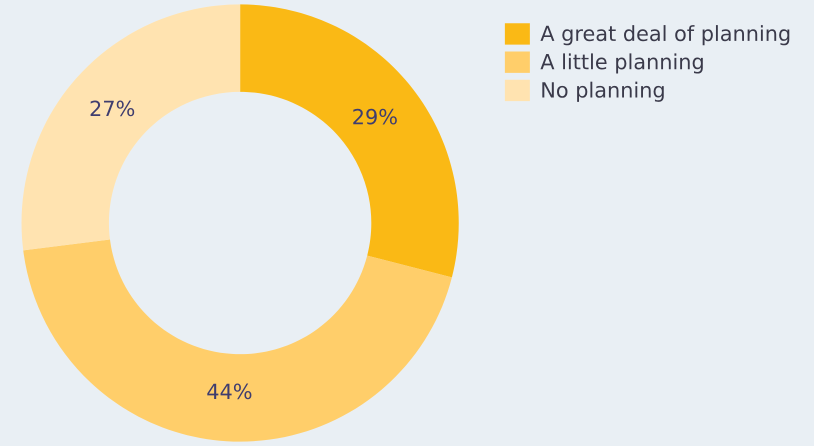  Describe the element at coordinates (131, 127) in the screenshot. I see `donut-slice` at that location.